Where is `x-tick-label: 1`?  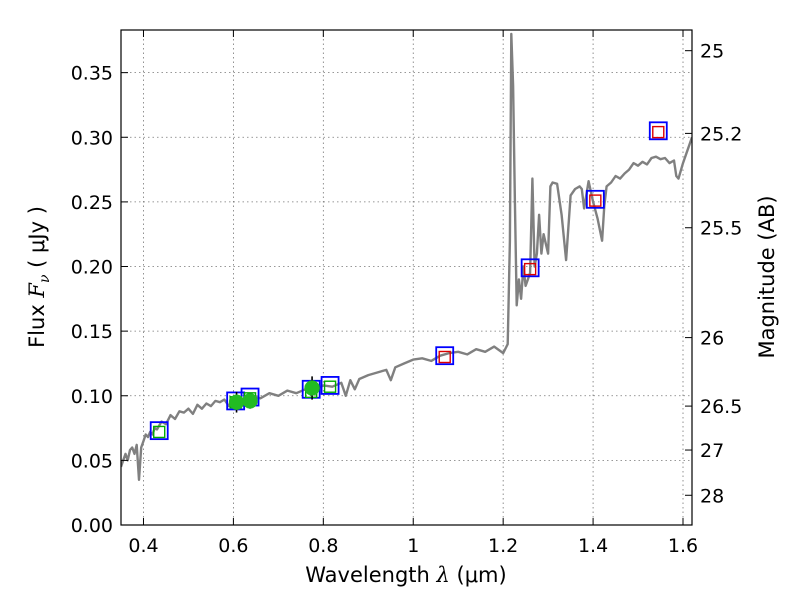
x-tick-label: 1 is located at coordinates (413, 546).